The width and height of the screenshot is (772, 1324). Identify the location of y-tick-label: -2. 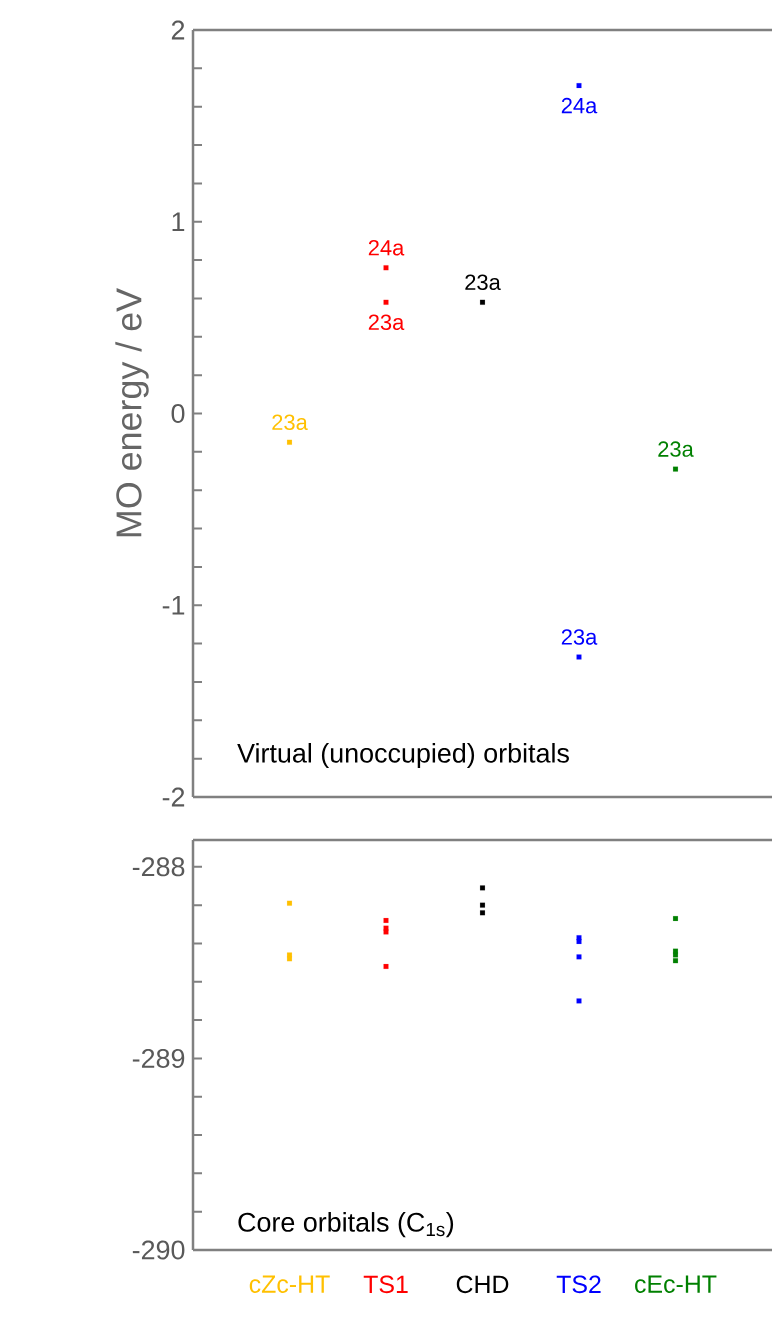
(173, 797).